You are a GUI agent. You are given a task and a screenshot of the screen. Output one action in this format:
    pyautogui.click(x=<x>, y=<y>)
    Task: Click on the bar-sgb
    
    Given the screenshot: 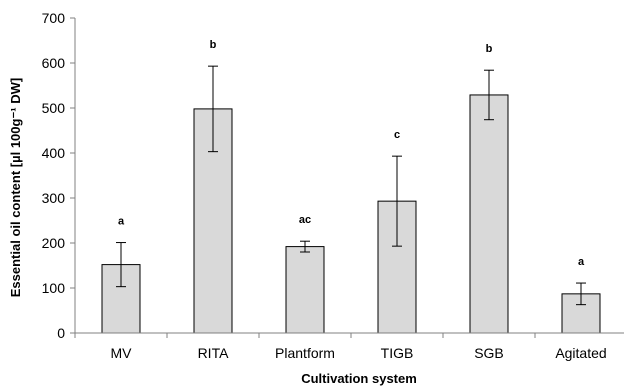 What is the action you would take?
    pyautogui.click(x=489, y=214)
    